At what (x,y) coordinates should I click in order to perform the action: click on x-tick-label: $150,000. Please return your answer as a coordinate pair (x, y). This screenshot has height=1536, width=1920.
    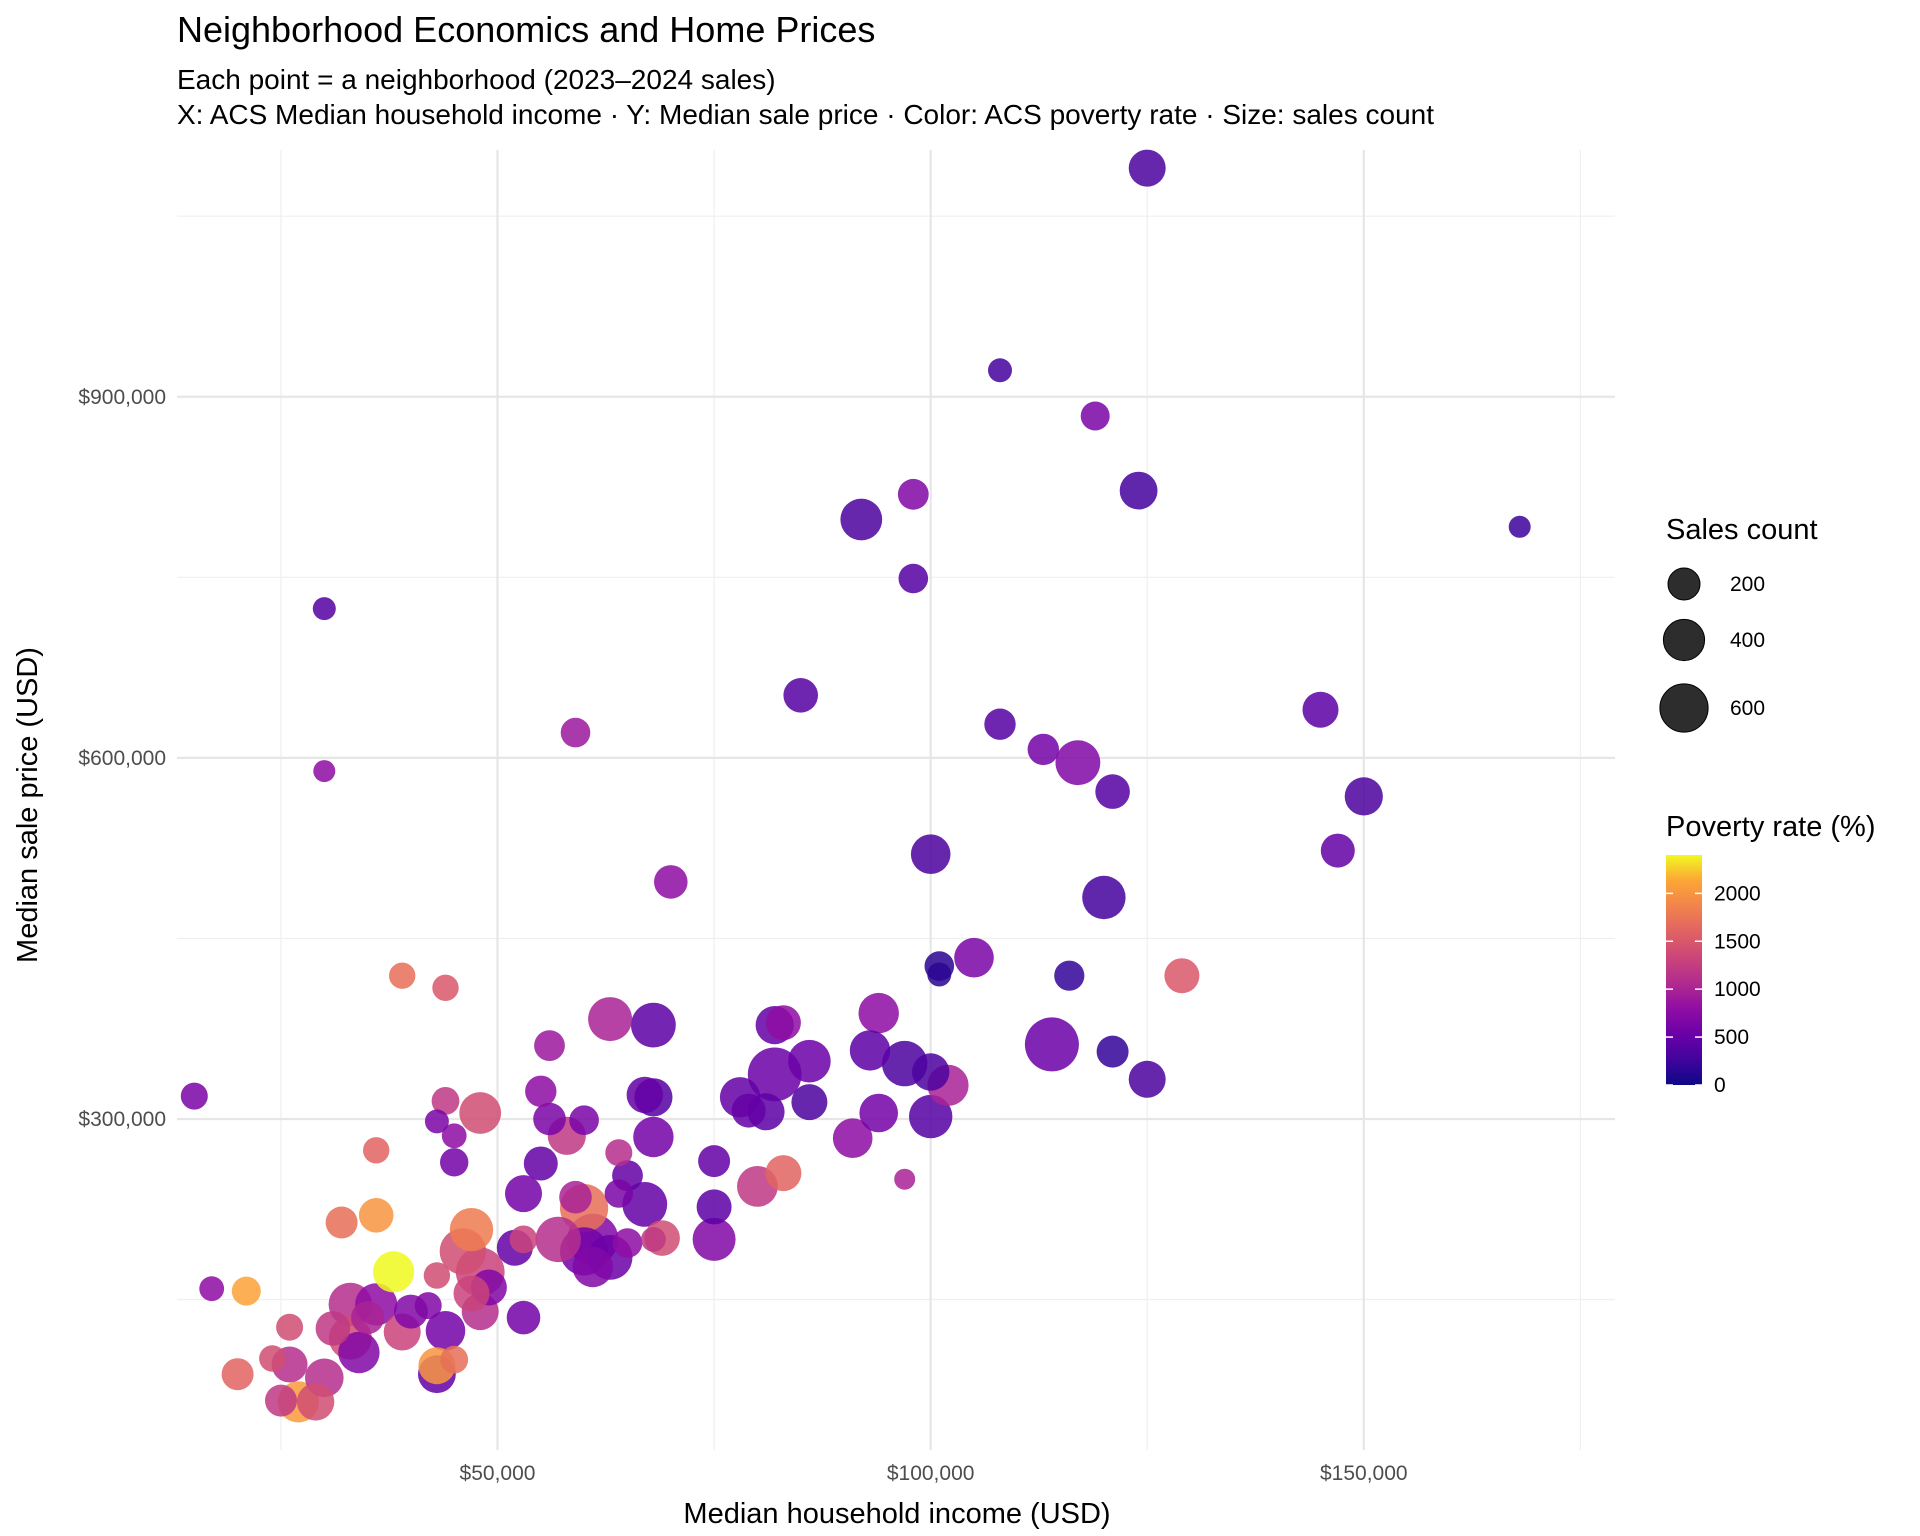
    Looking at the image, I should click on (1364, 1473).